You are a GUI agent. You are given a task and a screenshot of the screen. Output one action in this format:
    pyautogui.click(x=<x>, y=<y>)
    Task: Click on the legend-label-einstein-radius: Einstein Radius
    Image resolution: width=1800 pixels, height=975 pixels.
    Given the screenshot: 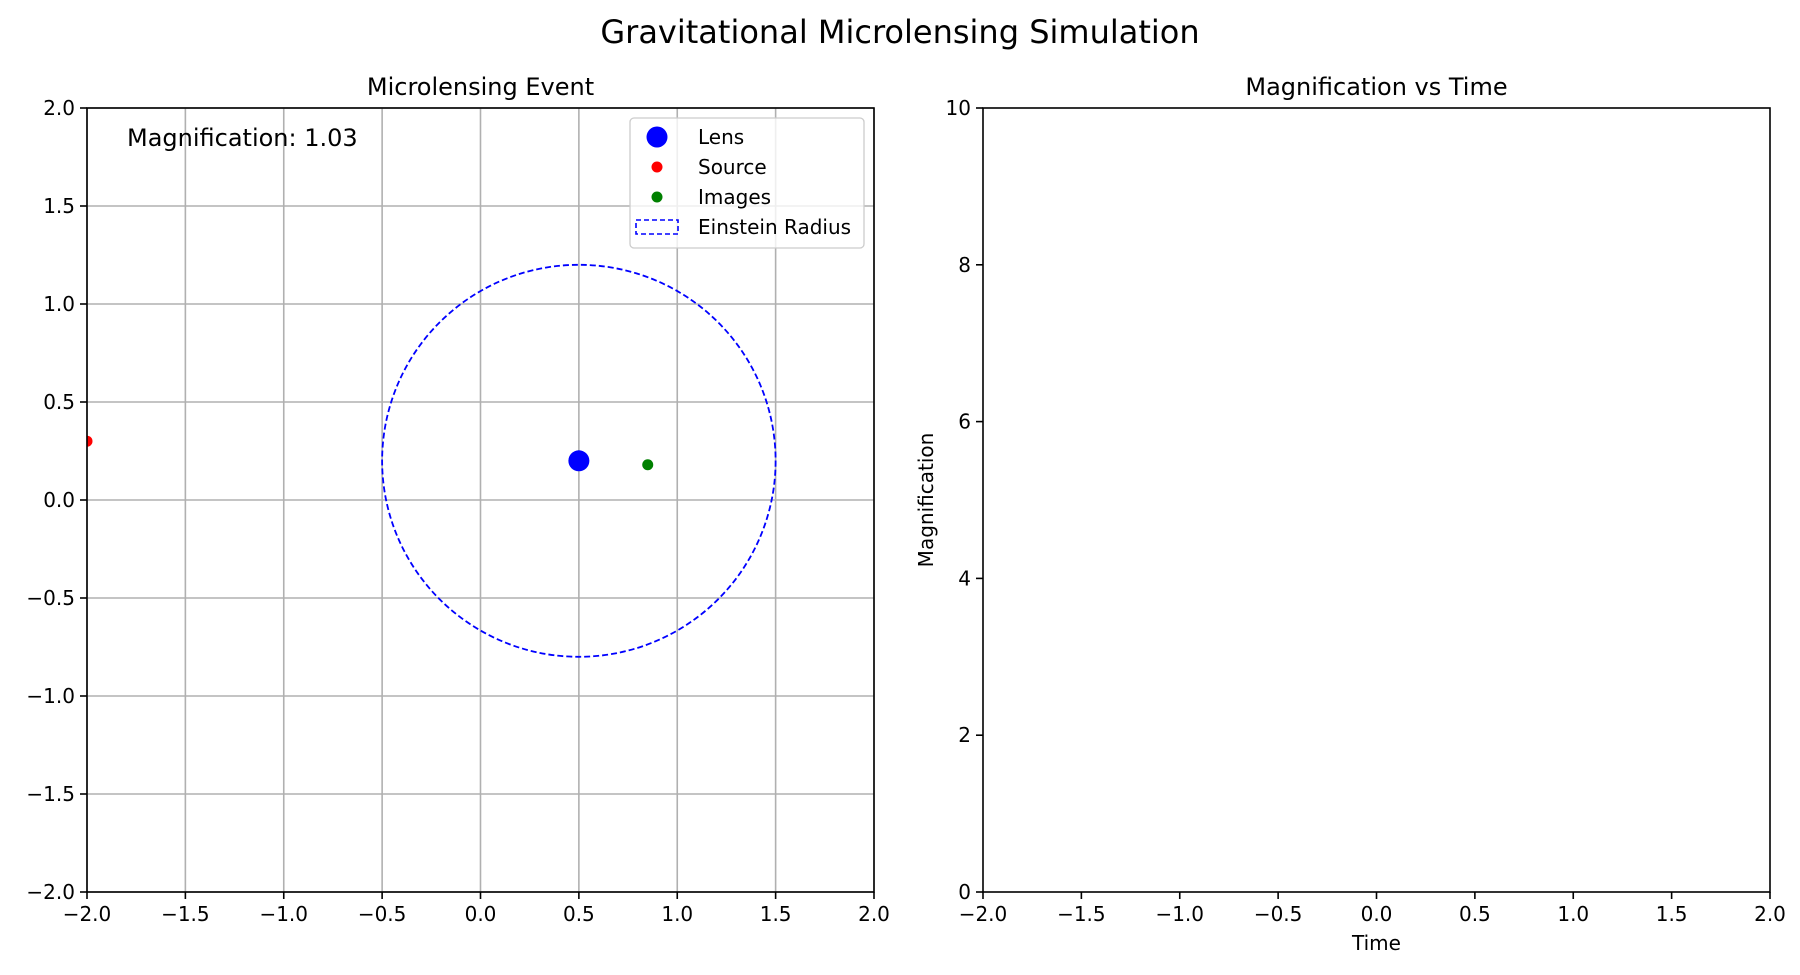 What is the action you would take?
    pyautogui.click(x=774, y=227)
    